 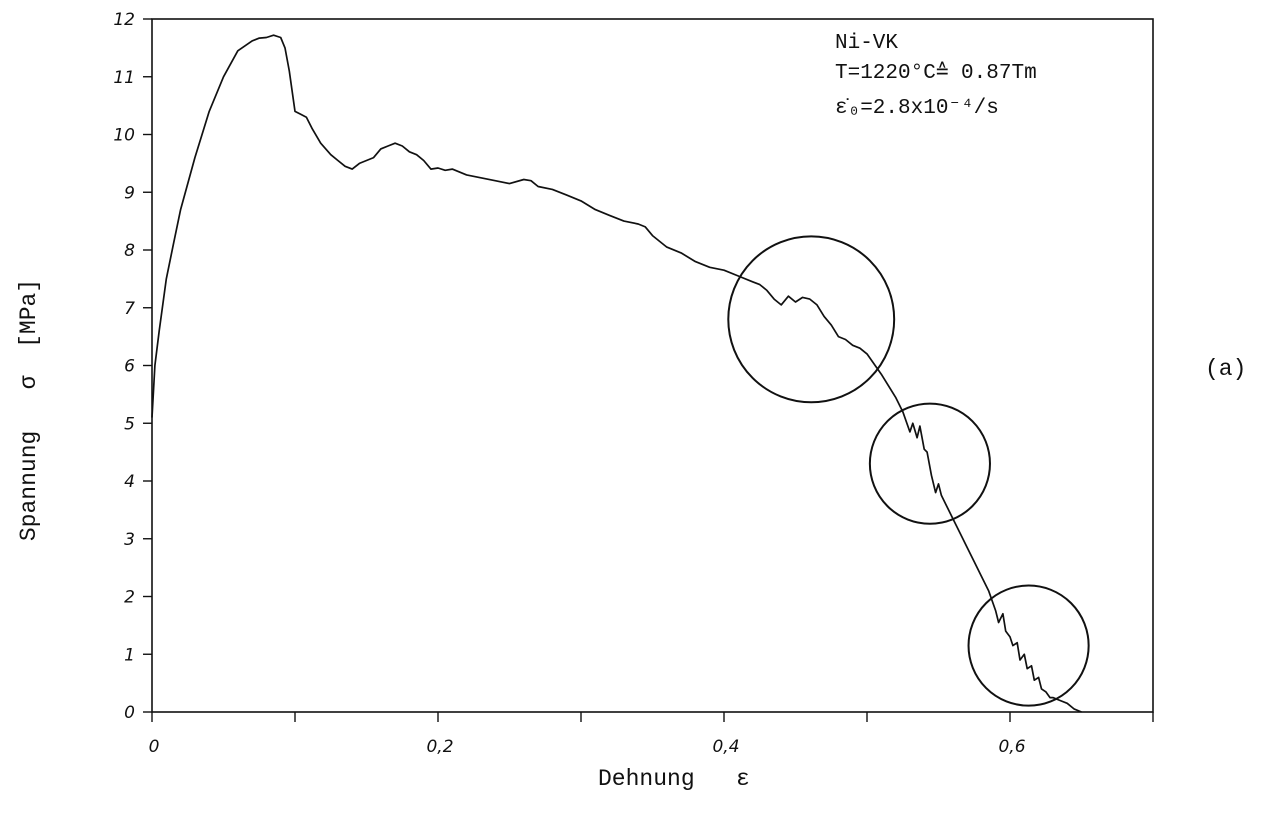 What do you see at coordinates (936, 73) in the screenshot?
I see `annotation-temperature: T=1220°C≙ 0.87Tm` at bounding box center [936, 73].